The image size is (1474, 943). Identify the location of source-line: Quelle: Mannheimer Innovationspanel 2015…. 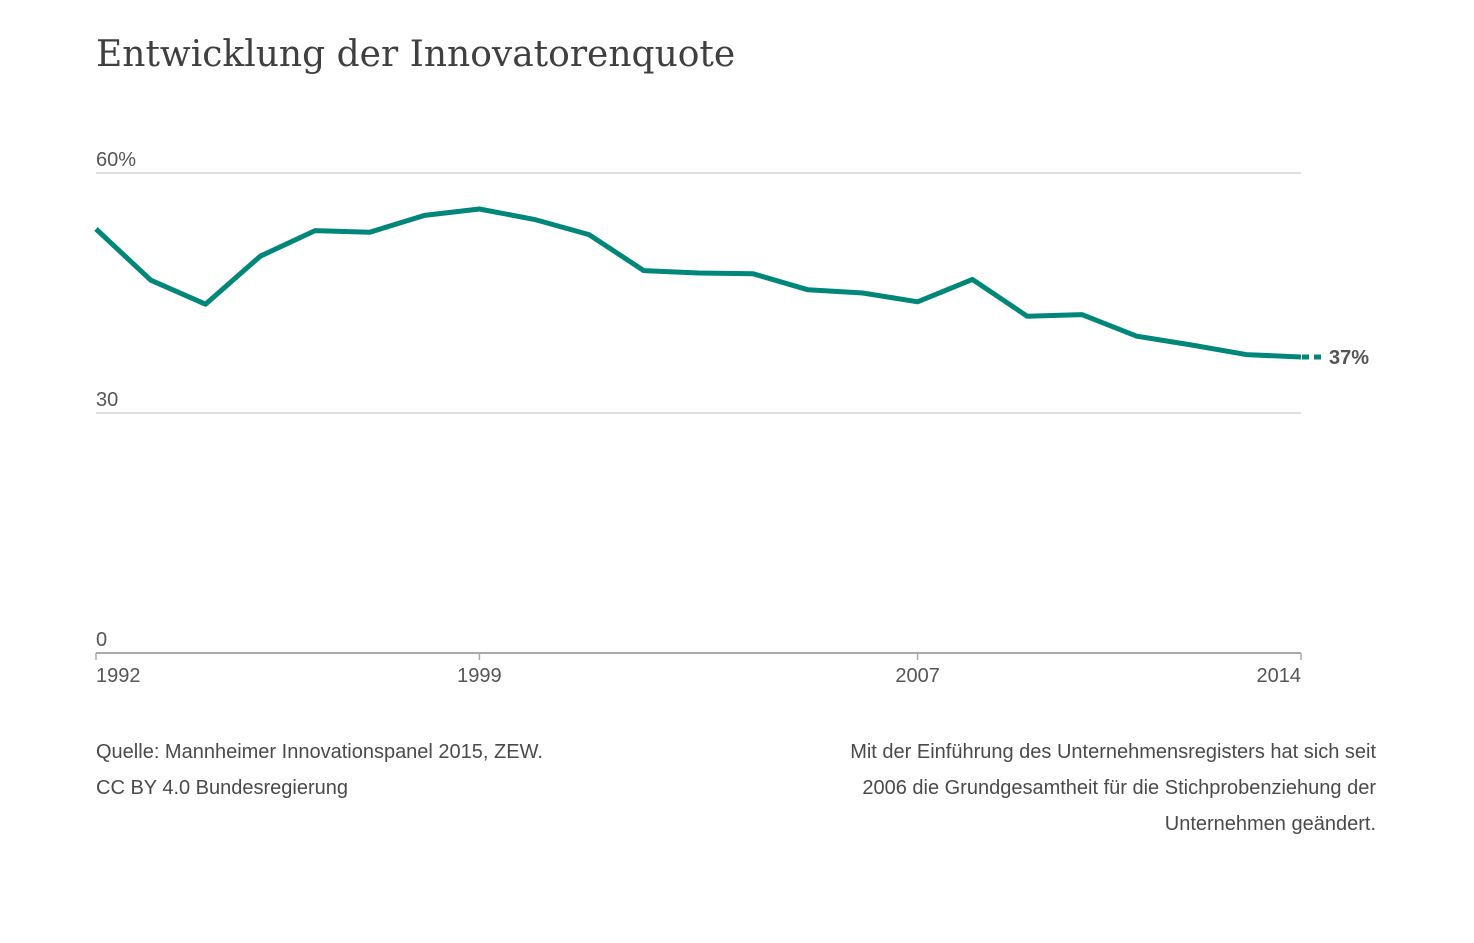
(319, 752).